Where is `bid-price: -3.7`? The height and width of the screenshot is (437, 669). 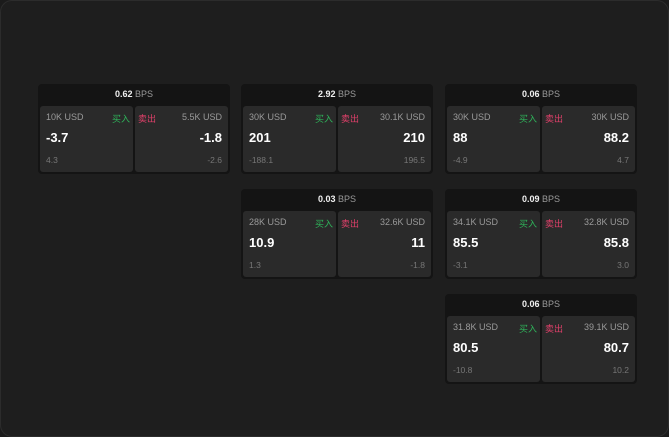
bid-price: -3.7 is located at coordinates (57, 137).